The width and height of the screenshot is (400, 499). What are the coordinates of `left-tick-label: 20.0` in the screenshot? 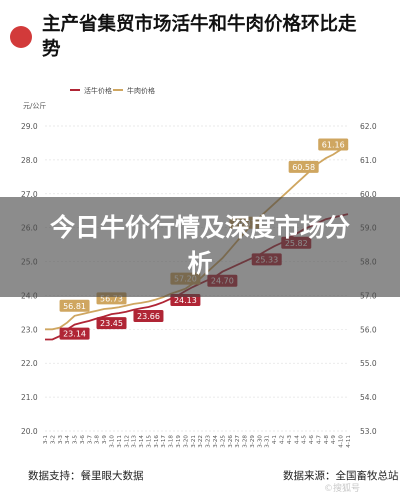 It's located at (29, 431).